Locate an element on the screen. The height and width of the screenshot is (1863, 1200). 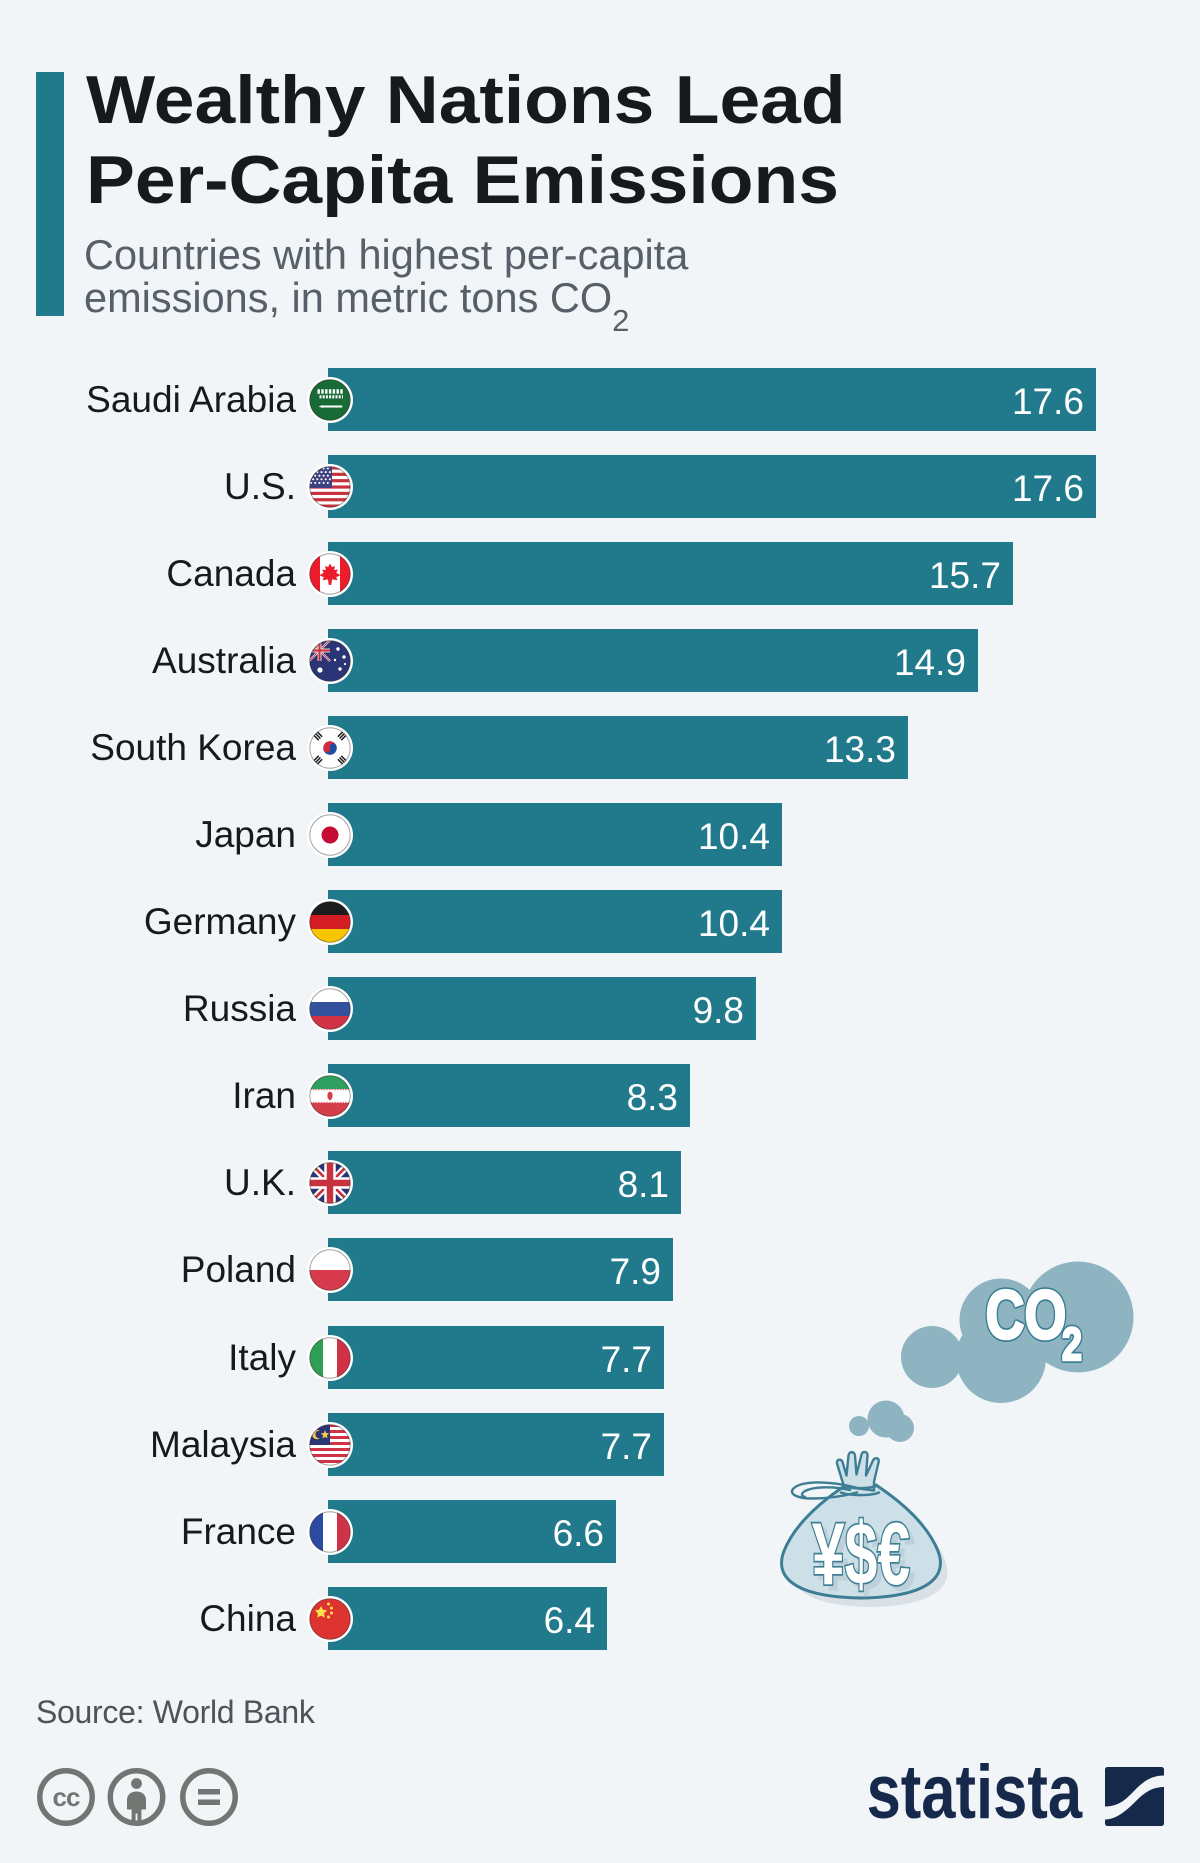
svg-text: CO is located at coordinates (1026, 1315).